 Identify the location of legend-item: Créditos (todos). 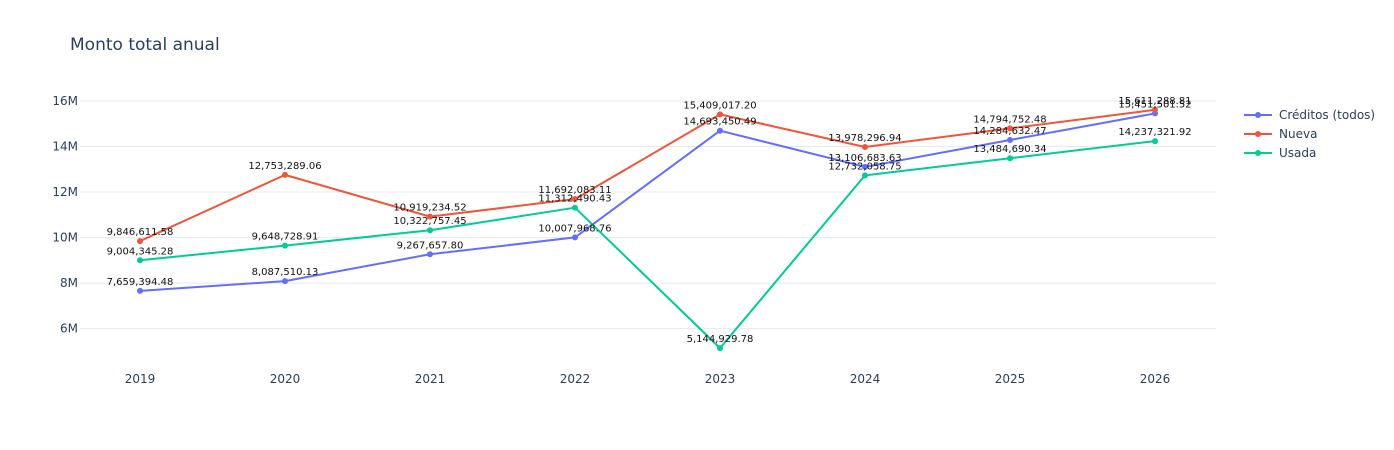
(1309, 115).